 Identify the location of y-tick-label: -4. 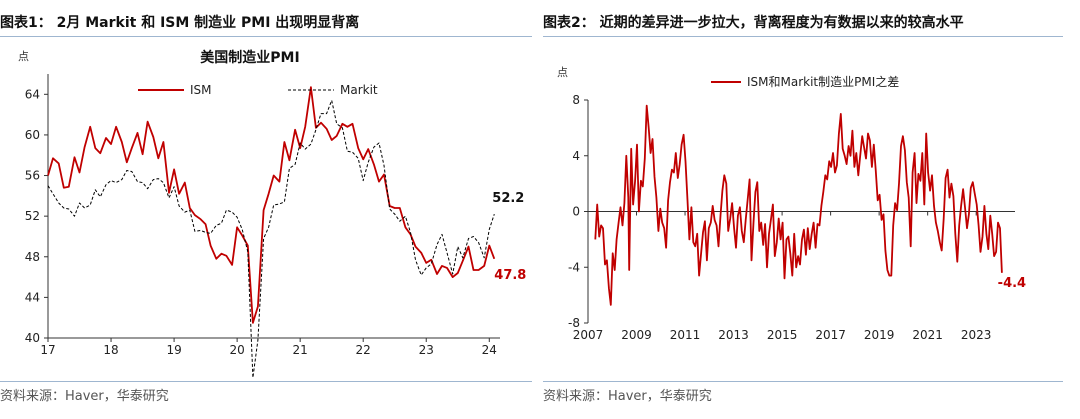
(574, 267).